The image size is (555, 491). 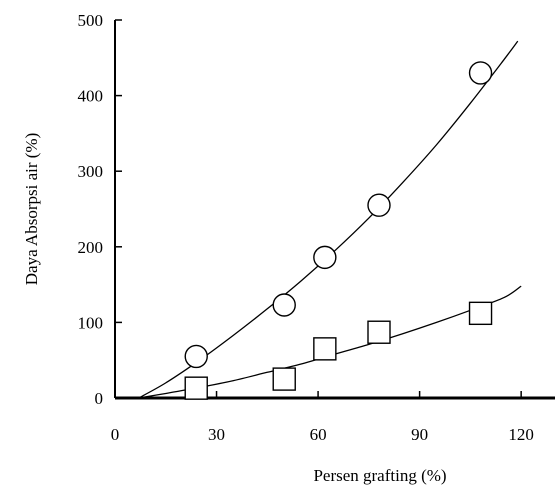 I want to click on y-tick-label: 200, so click(x=91, y=247).